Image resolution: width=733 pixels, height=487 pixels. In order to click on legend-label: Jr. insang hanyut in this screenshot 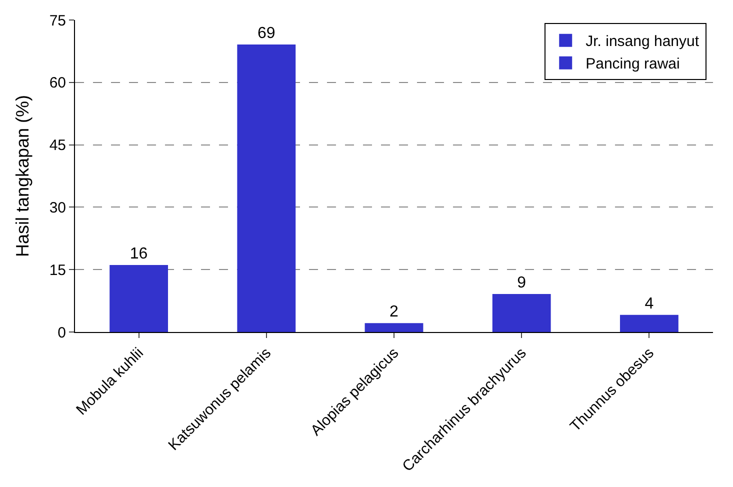, I will do `click(643, 41)`.